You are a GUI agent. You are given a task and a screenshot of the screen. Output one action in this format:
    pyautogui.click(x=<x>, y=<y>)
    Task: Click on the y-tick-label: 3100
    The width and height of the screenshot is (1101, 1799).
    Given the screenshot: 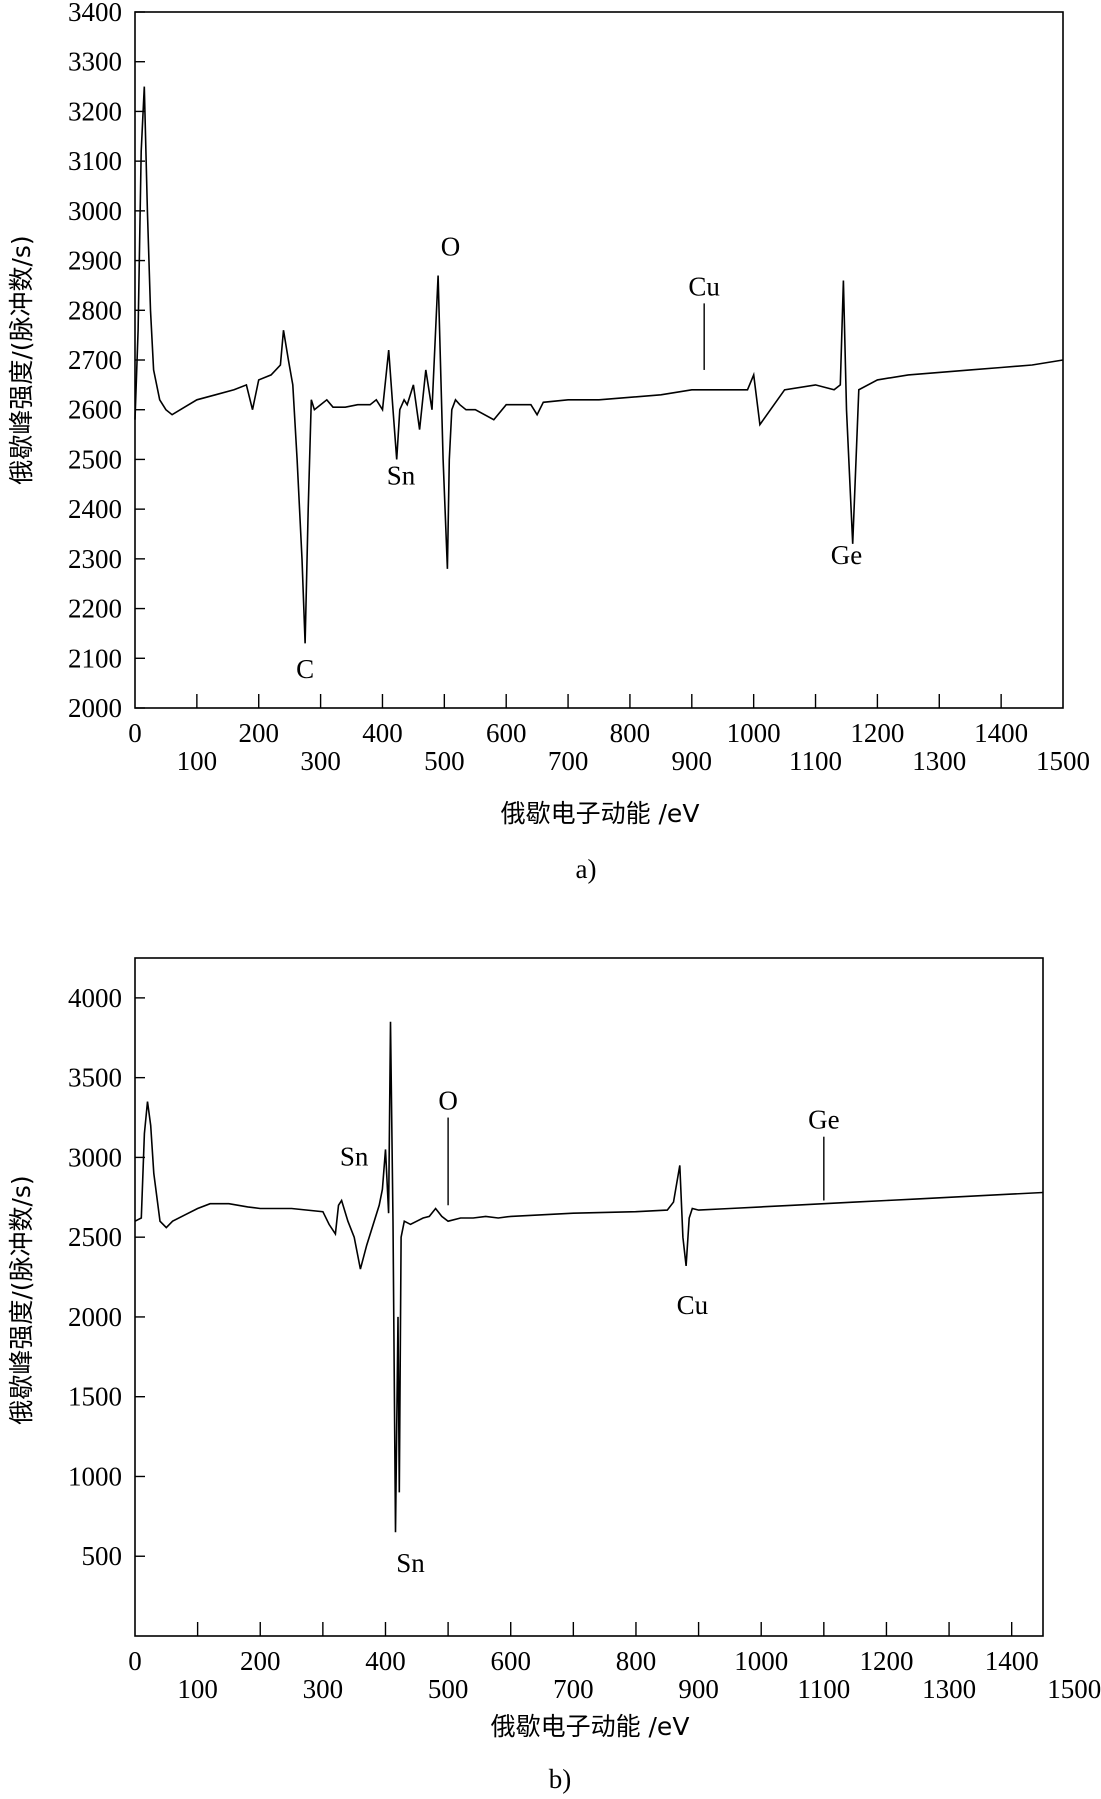 What is the action you would take?
    pyautogui.click(x=95, y=161)
    